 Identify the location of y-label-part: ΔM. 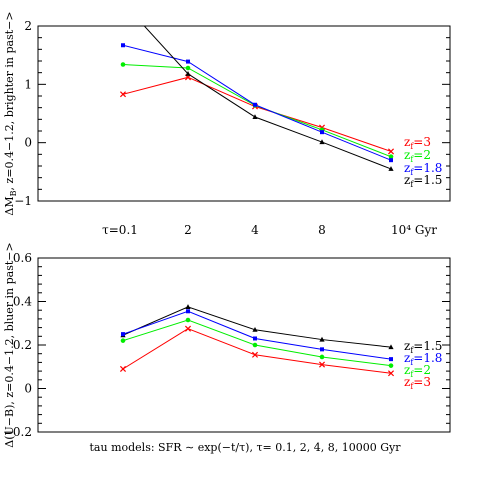
(9, 205).